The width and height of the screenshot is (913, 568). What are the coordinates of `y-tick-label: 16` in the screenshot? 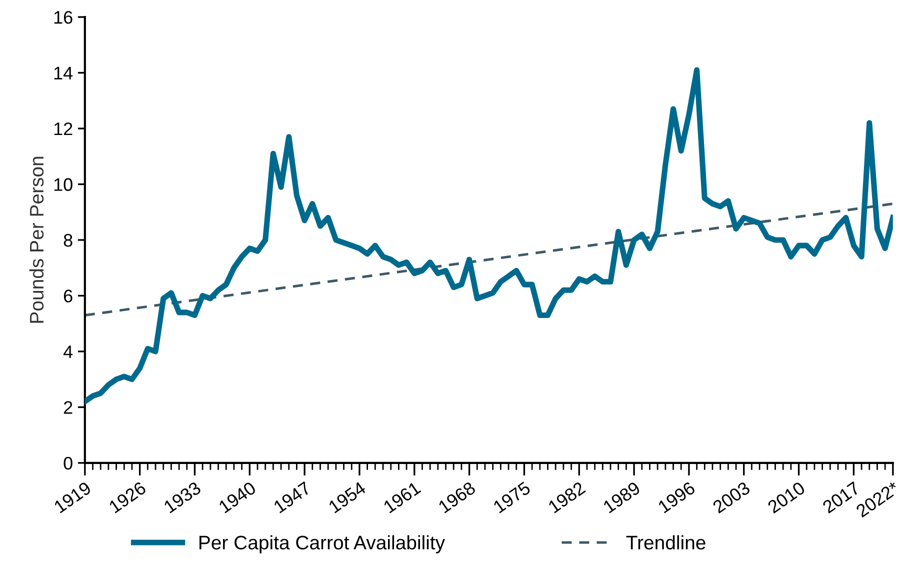 It's located at (63, 17).